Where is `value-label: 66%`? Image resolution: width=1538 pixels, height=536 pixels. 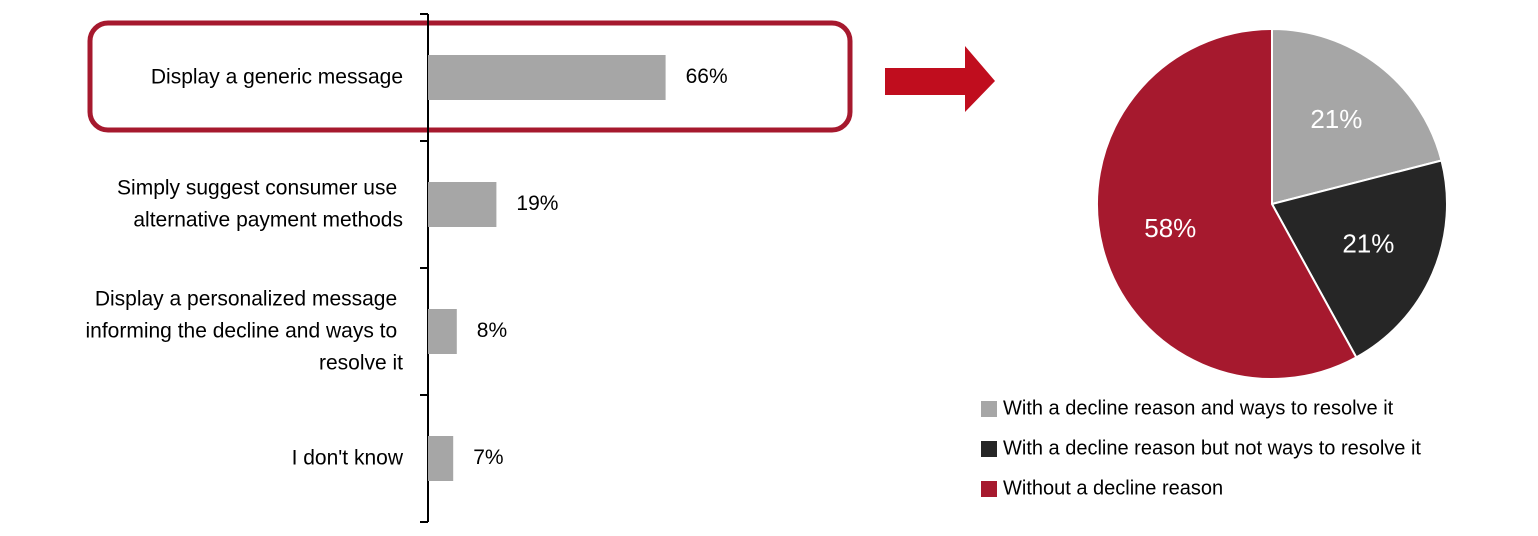 value-label: 66% is located at coordinates (707, 76).